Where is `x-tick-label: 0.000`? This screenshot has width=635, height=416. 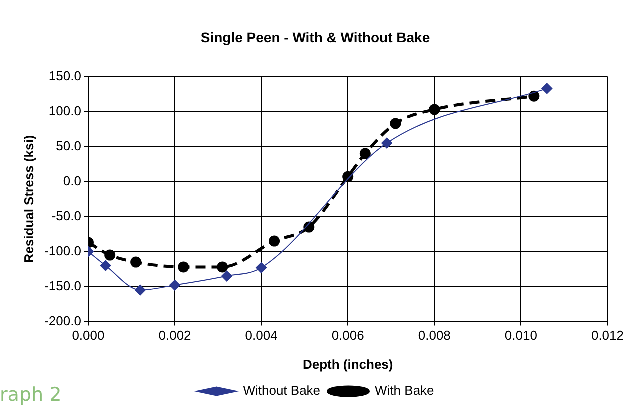 x-tick-label: 0.000 is located at coordinates (88, 336).